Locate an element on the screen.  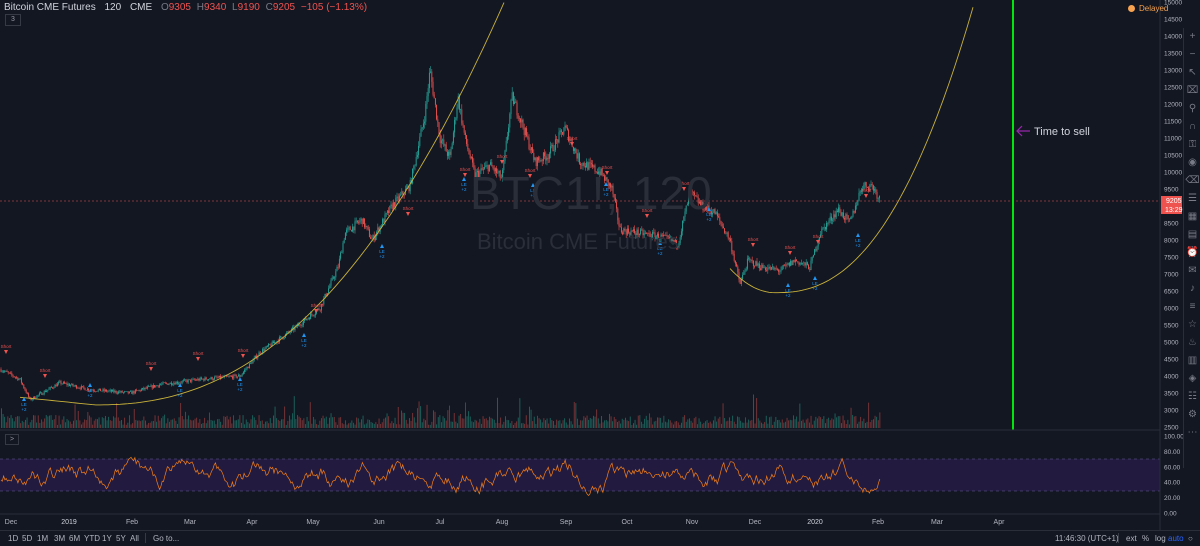
trash-icon: ⌫ is located at coordinates (1192, 180).